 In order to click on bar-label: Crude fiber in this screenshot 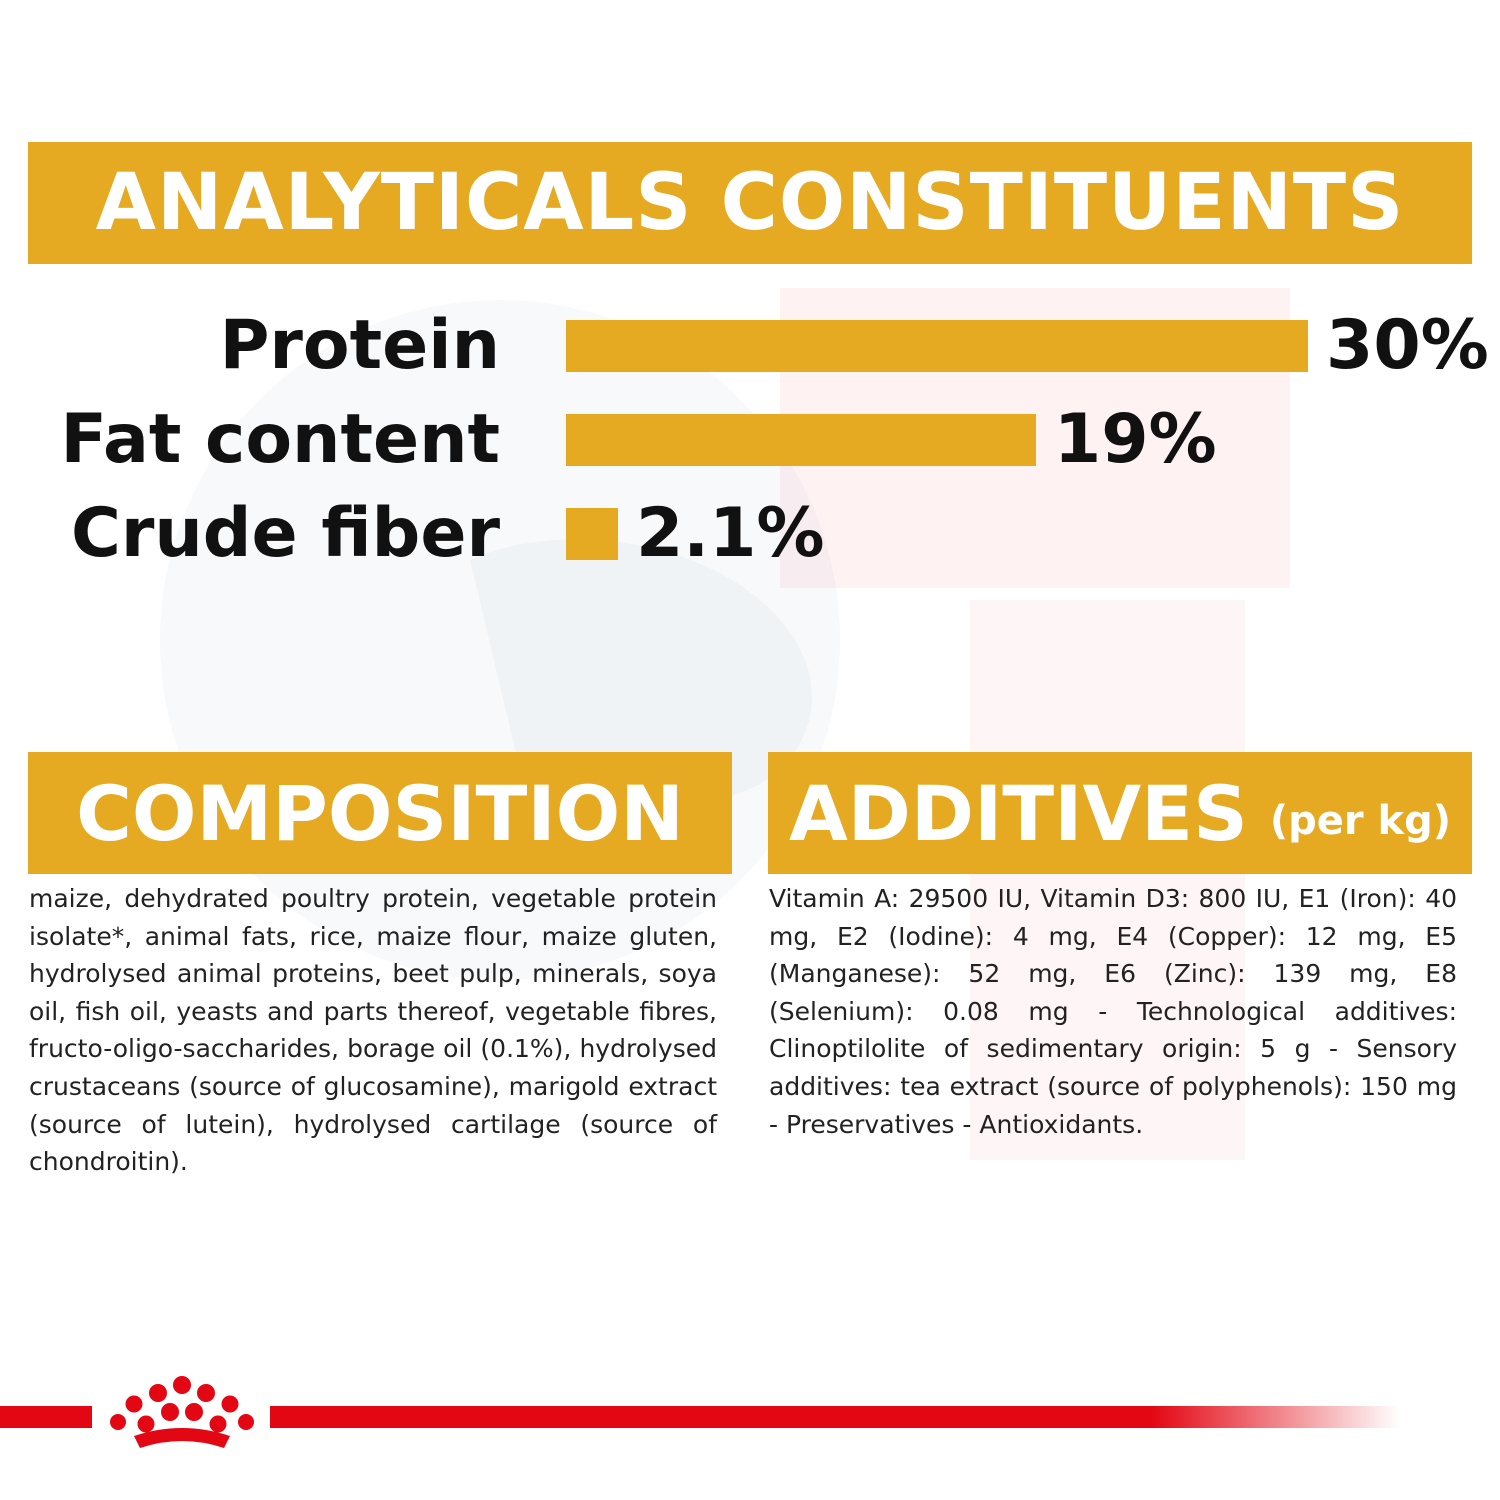, I will do `click(285, 533)`.